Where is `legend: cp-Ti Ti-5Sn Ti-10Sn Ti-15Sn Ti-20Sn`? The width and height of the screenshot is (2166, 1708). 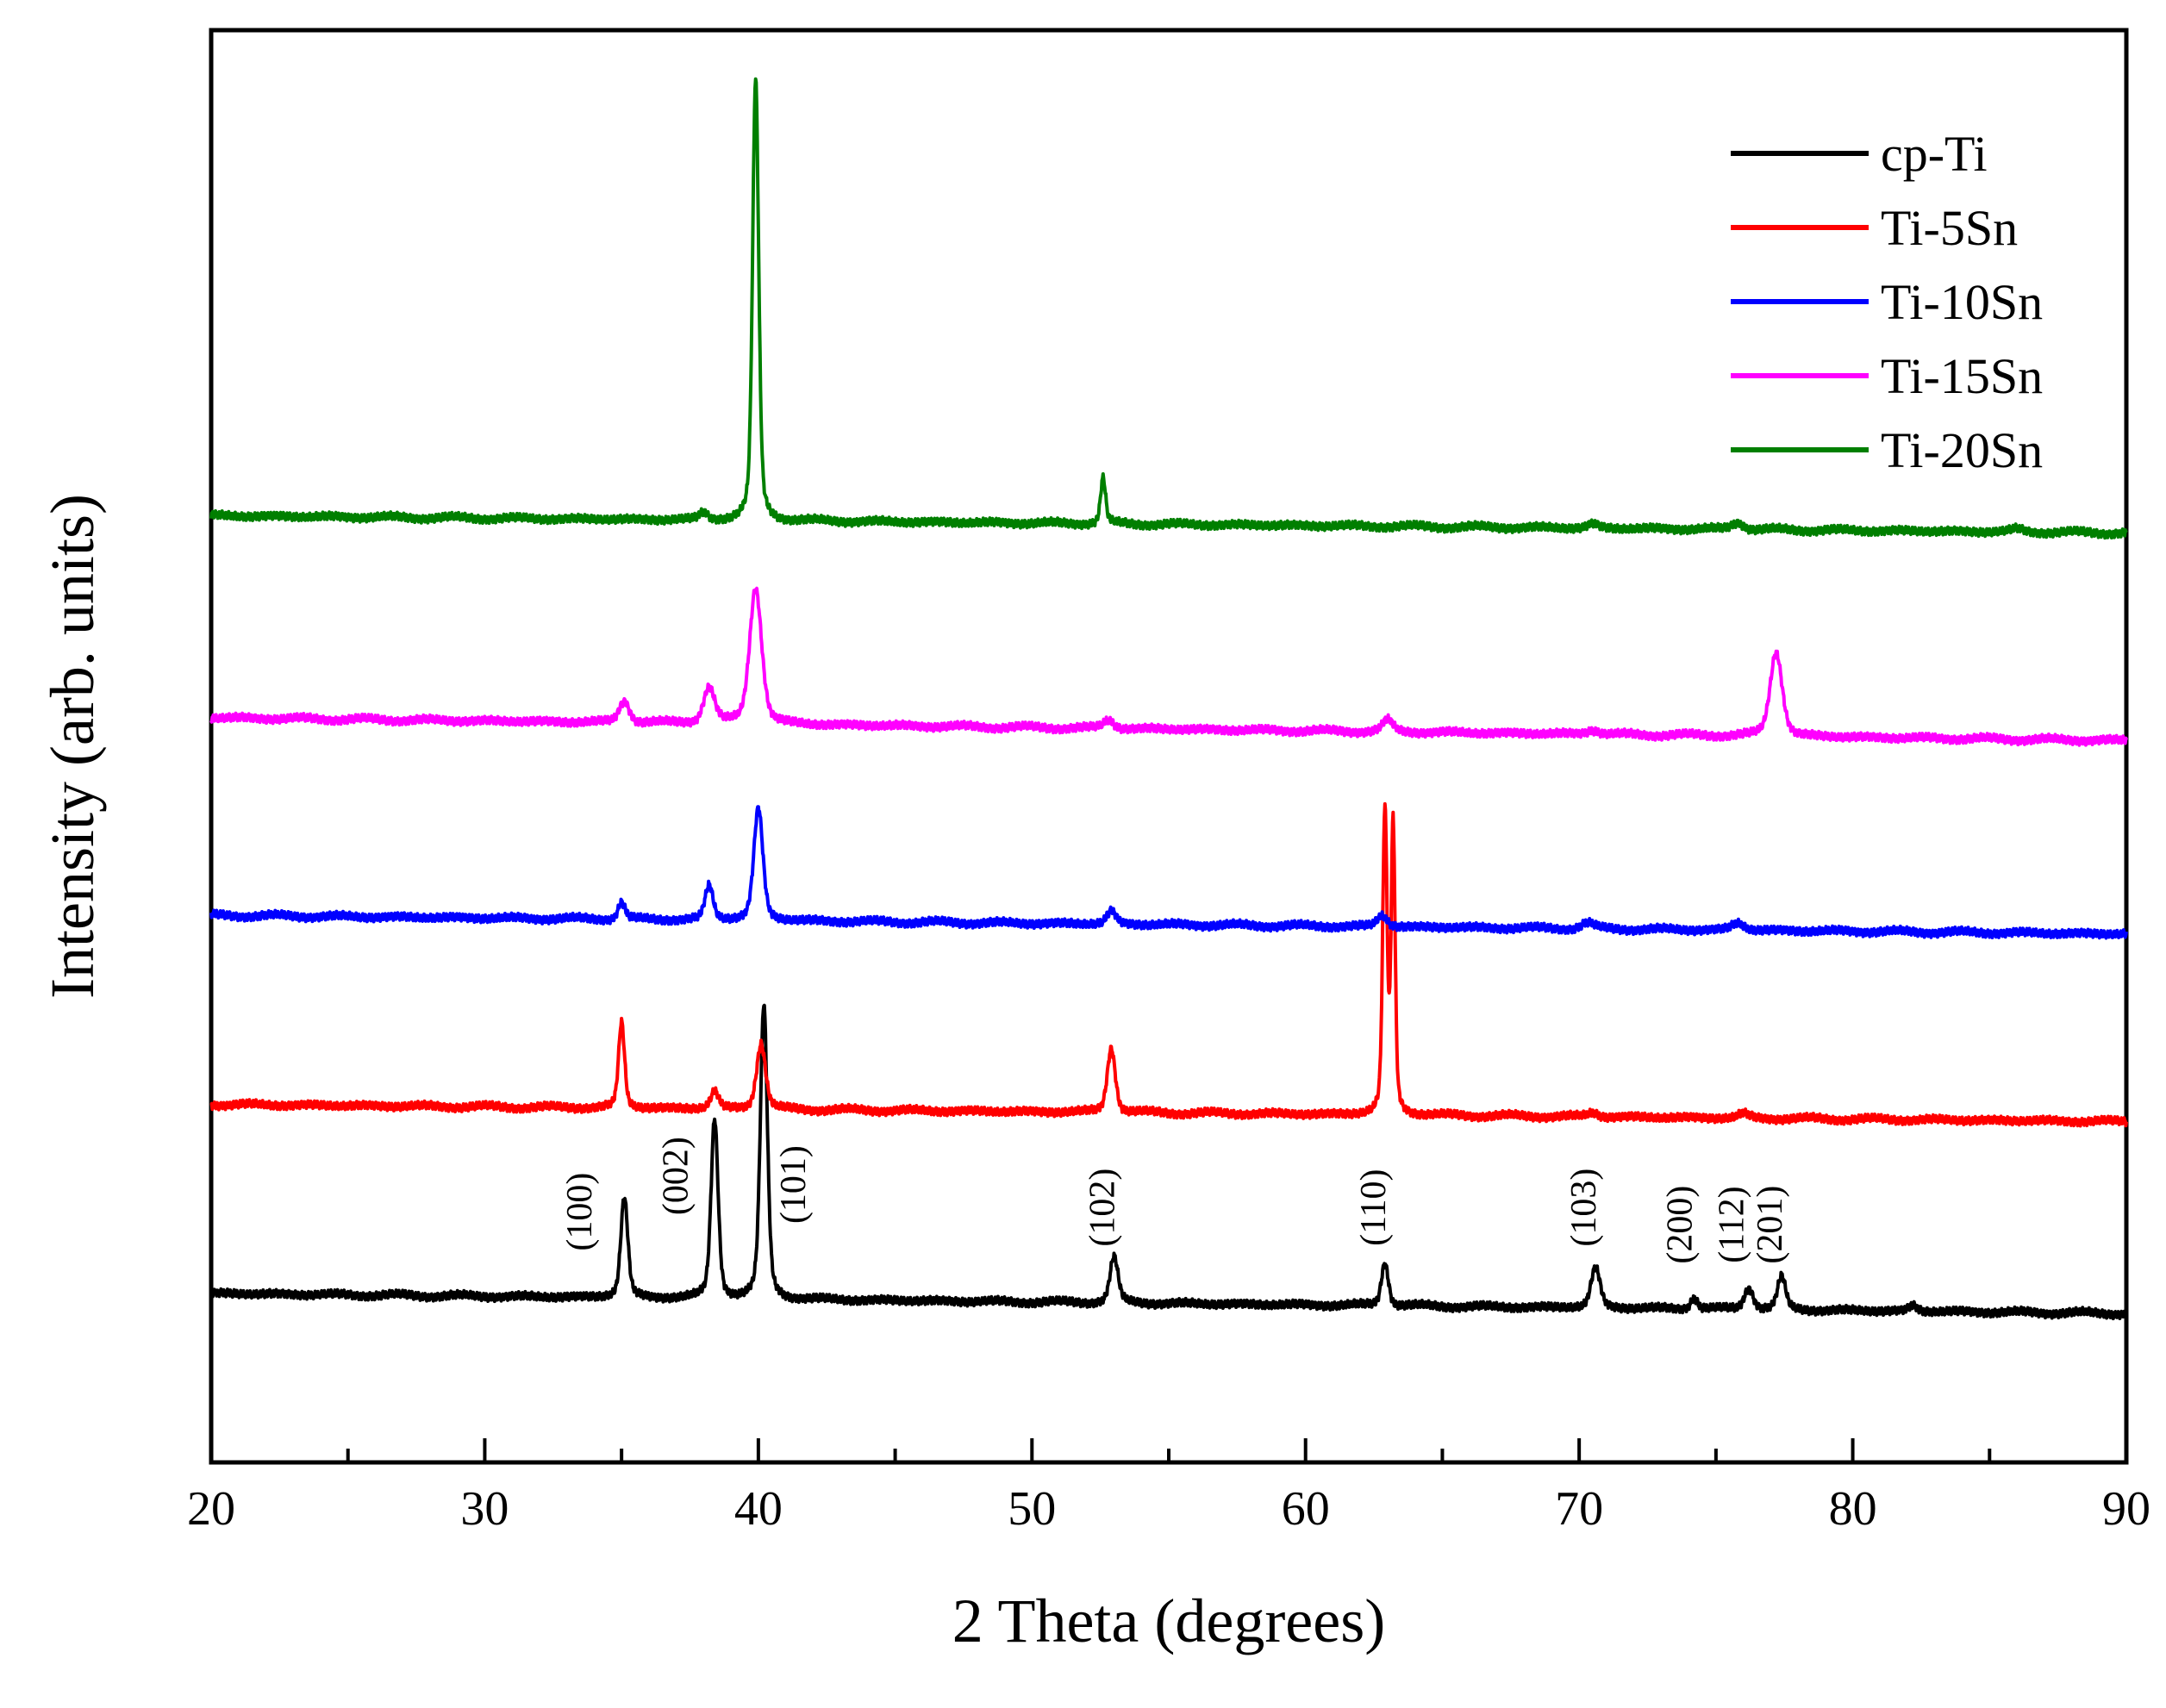 legend: cp-Ti Ti-5Sn Ti-10Sn Ti-15Sn Ti-20Sn is located at coordinates (1887, 302).